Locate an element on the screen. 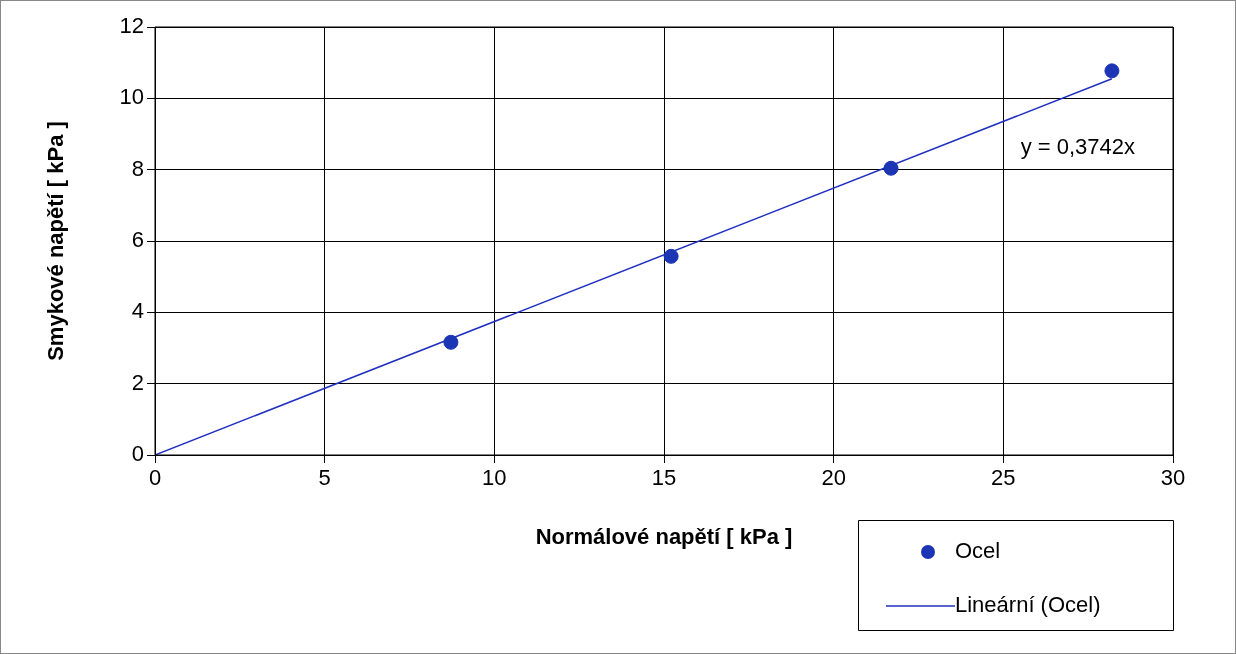  legend-label: Ocel is located at coordinates (978, 551).